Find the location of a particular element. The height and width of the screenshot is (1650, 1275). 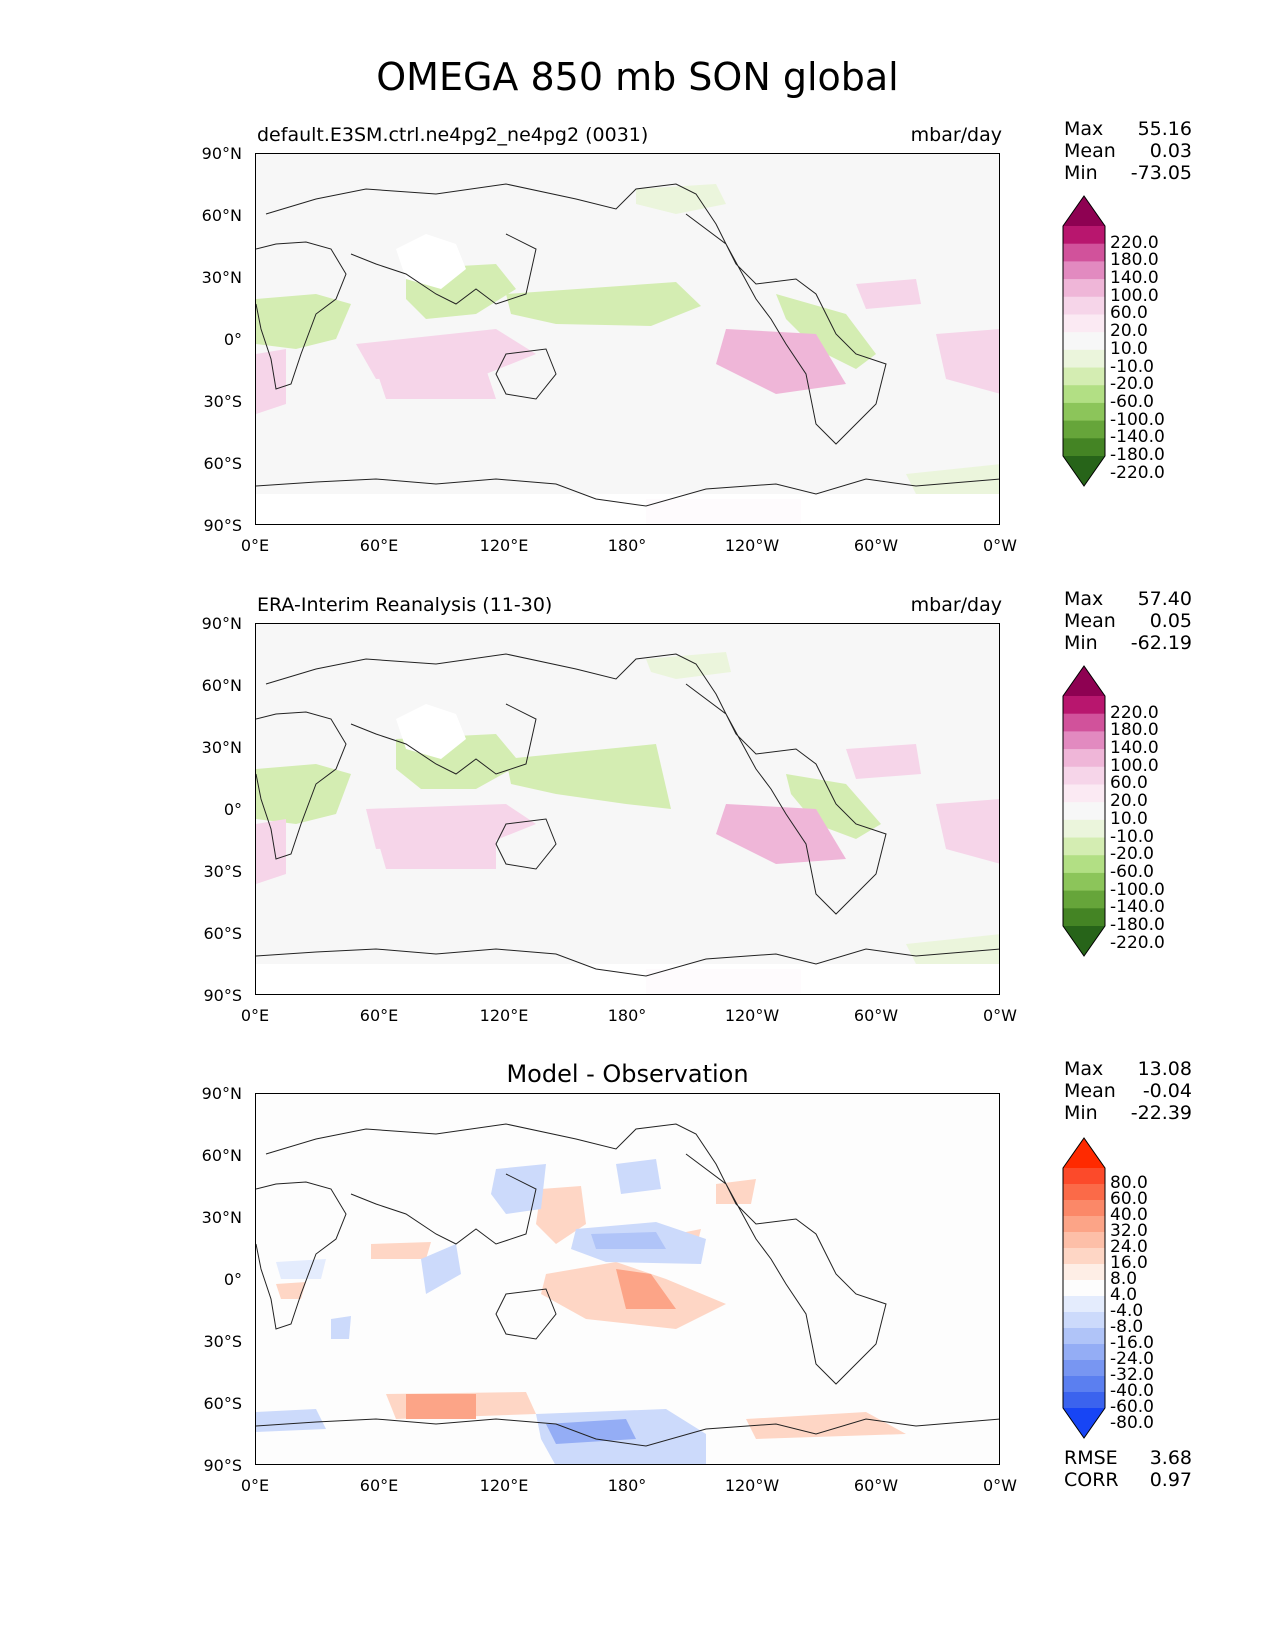

panel3-ytick-eq: 0° is located at coordinates (232, 1279).